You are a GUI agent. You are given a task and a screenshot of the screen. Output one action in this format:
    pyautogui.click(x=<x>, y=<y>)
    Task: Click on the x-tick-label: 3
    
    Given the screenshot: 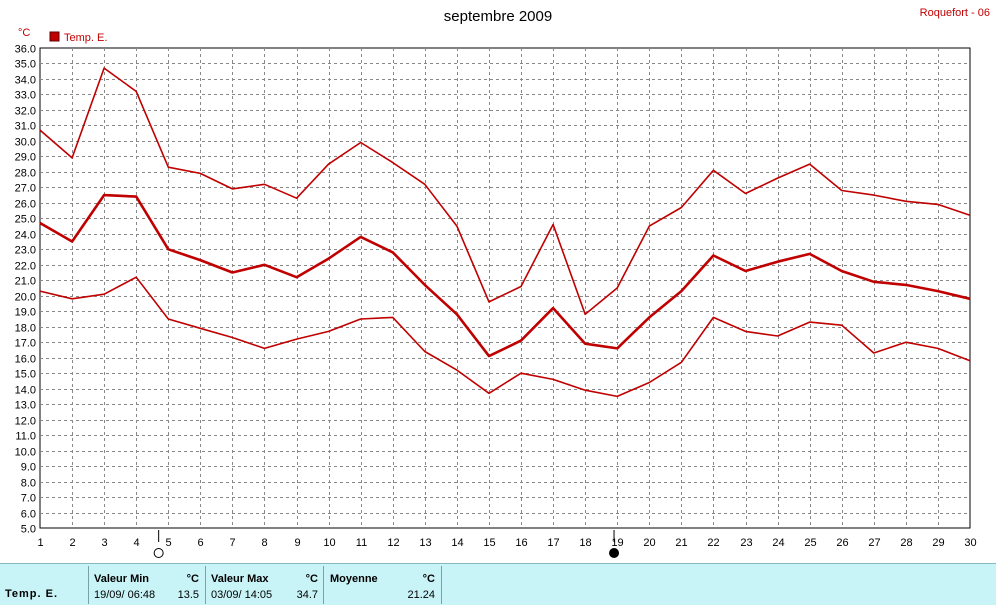 What is the action you would take?
    pyautogui.click(x=104, y=543)
    